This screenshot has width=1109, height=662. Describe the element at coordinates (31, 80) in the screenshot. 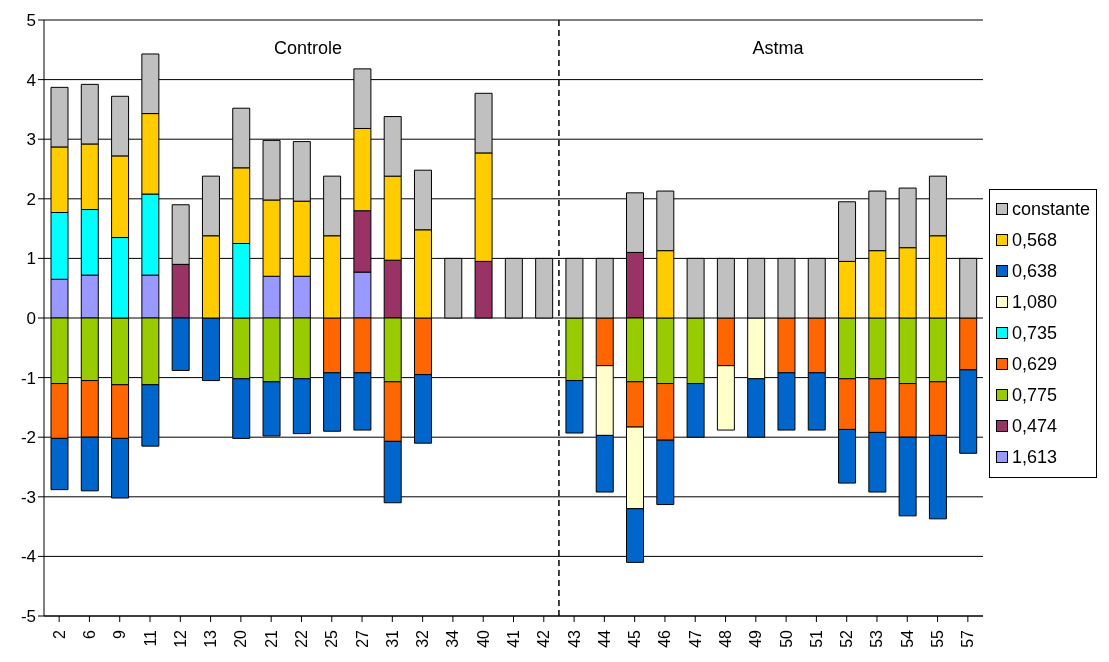

I see `y-tick-label: 4` at that location.